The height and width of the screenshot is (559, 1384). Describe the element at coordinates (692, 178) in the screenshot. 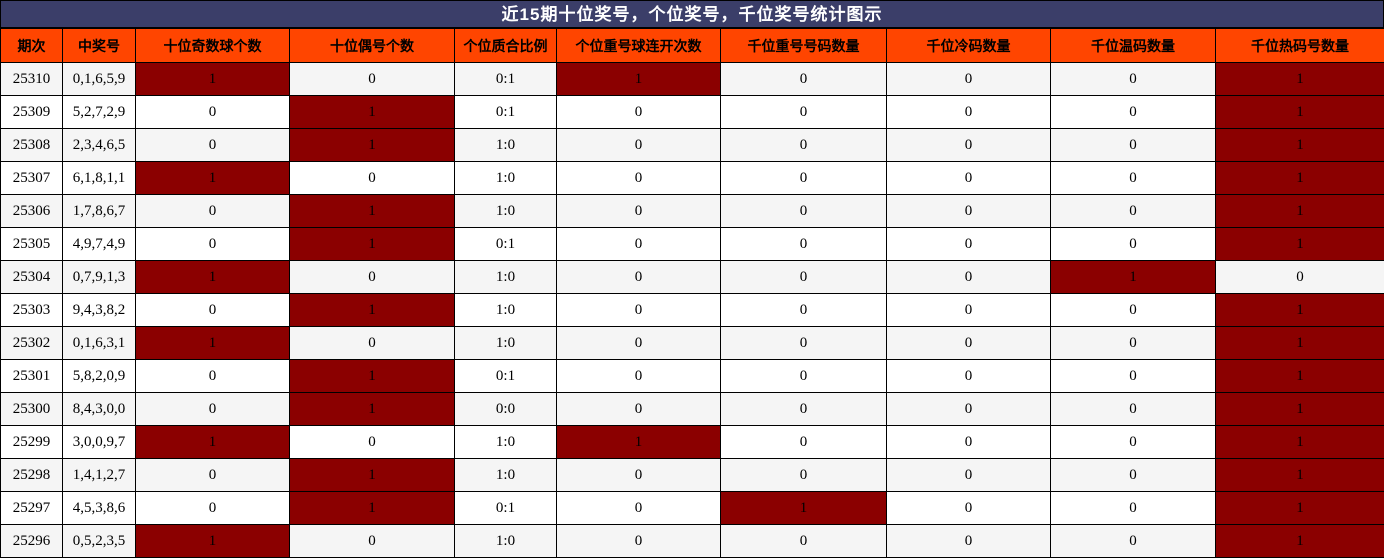

I see `table-row: 25307 6,1,8,1,1 1 0 1:0 0 0 0 0 1` at that location.